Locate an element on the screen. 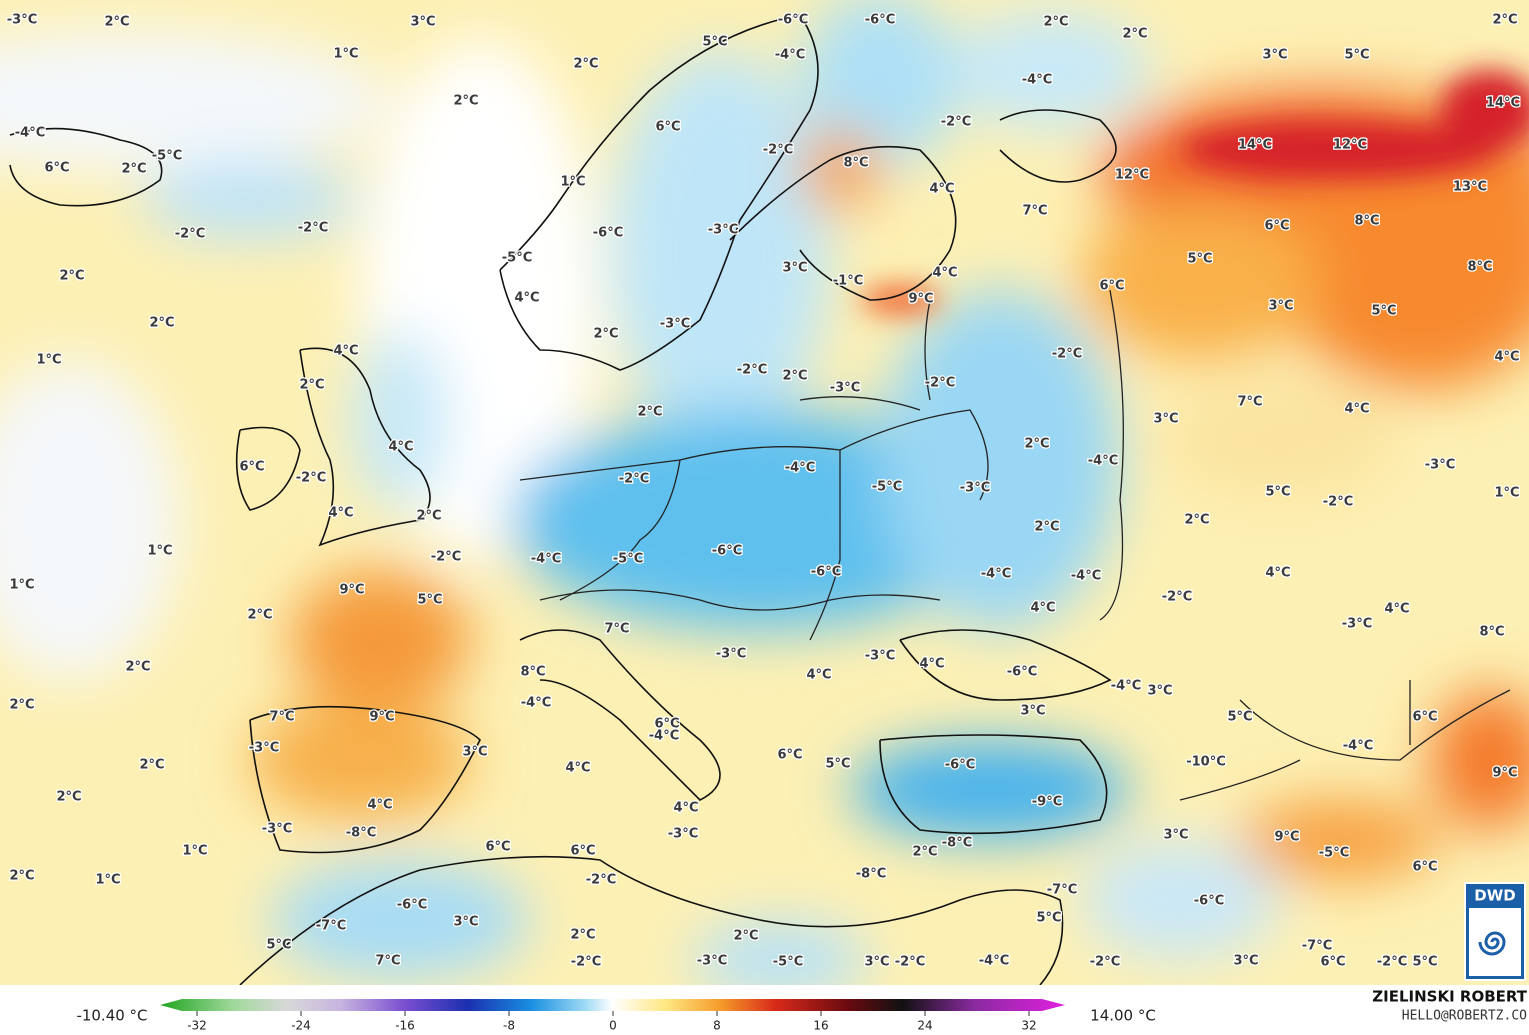 The height and width of the screenshot is (1035, 1529). temperature-label: 13°C is located at coordinates (1470, 187).